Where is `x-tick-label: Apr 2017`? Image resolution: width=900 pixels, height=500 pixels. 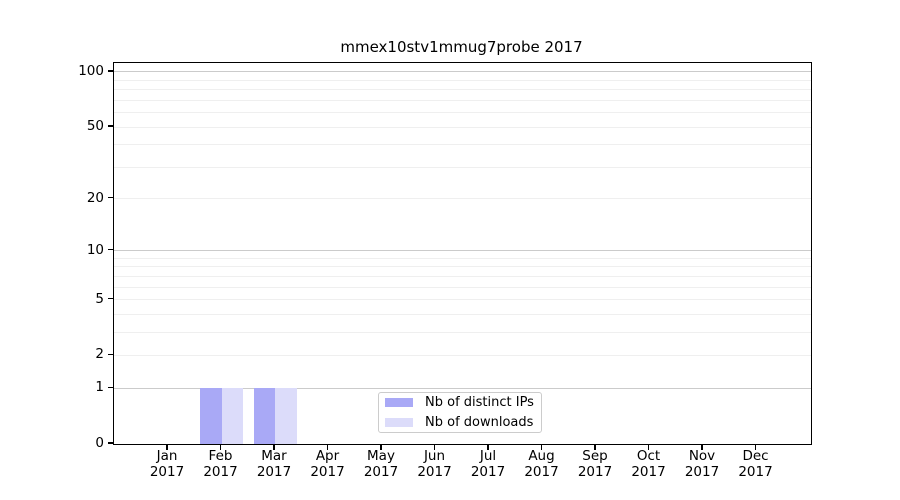 x-tick-label: Apr 2017 is located at coordinates (327, 464).